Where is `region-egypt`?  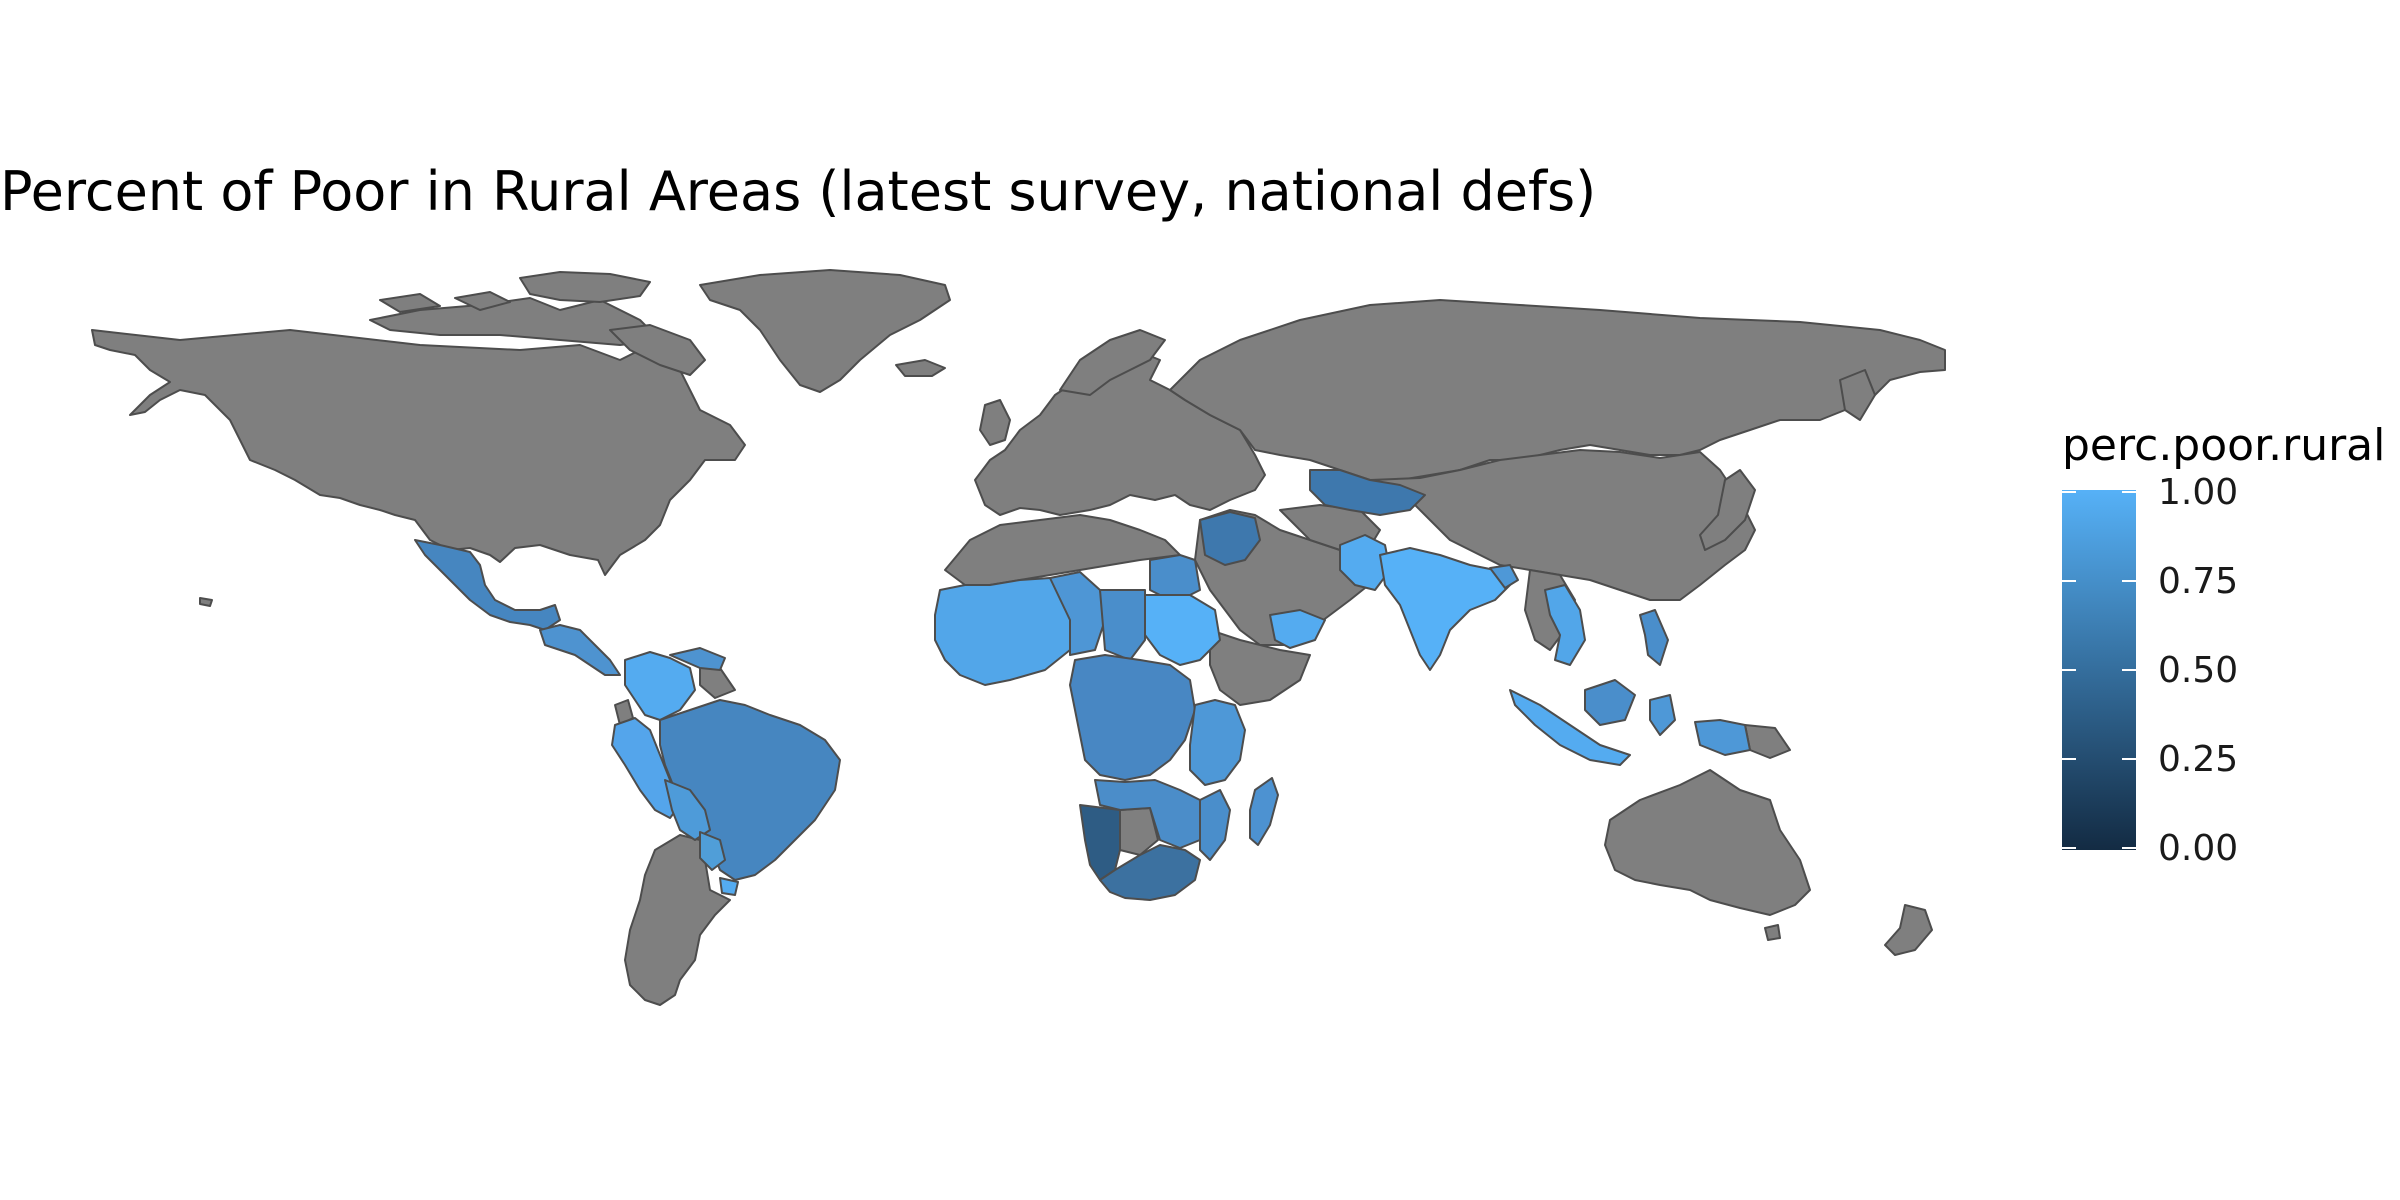
region-egypt is located at coordinates (1175, 575).